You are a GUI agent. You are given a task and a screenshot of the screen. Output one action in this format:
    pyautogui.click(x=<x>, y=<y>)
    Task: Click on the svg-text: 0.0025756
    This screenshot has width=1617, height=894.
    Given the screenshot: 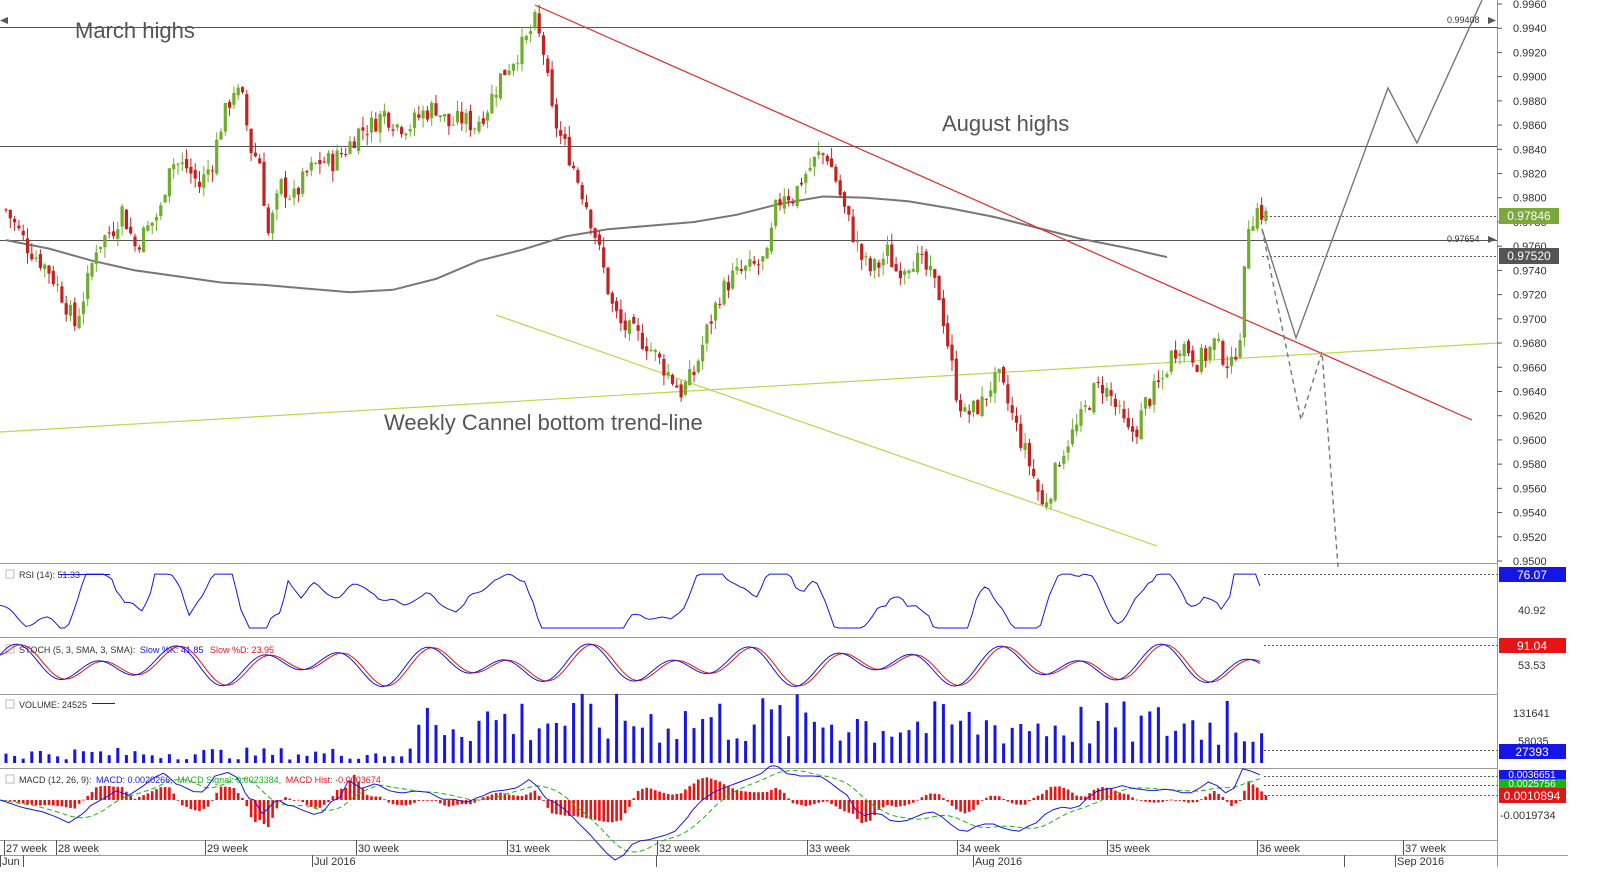 What is the action you would take?
    pyautogui.click(x=1532, y=784)
    